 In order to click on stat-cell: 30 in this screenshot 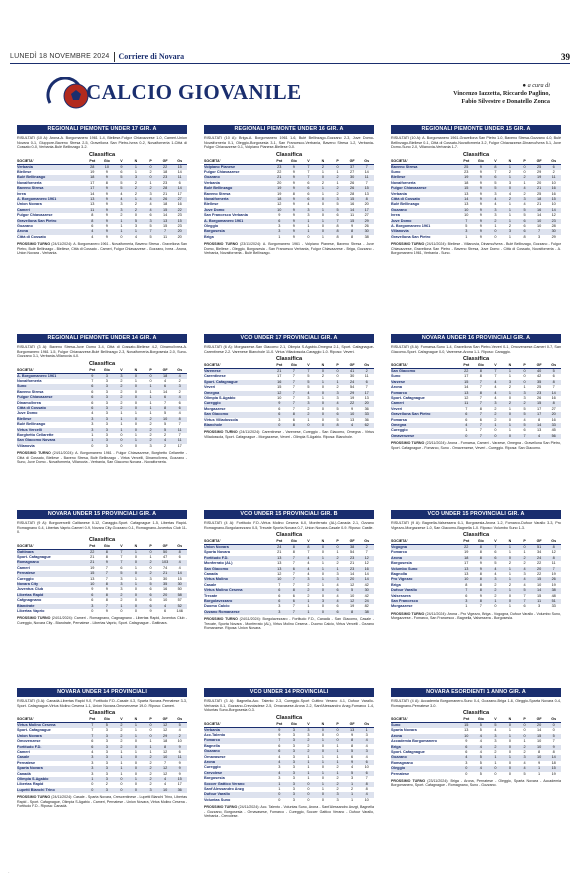, I will do `click(366, 591)`.